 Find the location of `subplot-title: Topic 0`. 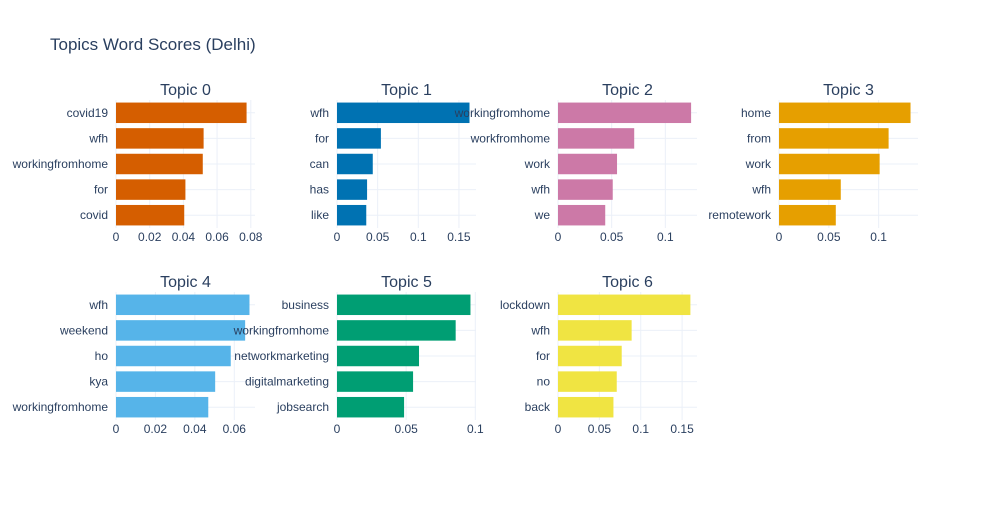

subplot-title: Topic 0 is located at coordinates (185, 90).